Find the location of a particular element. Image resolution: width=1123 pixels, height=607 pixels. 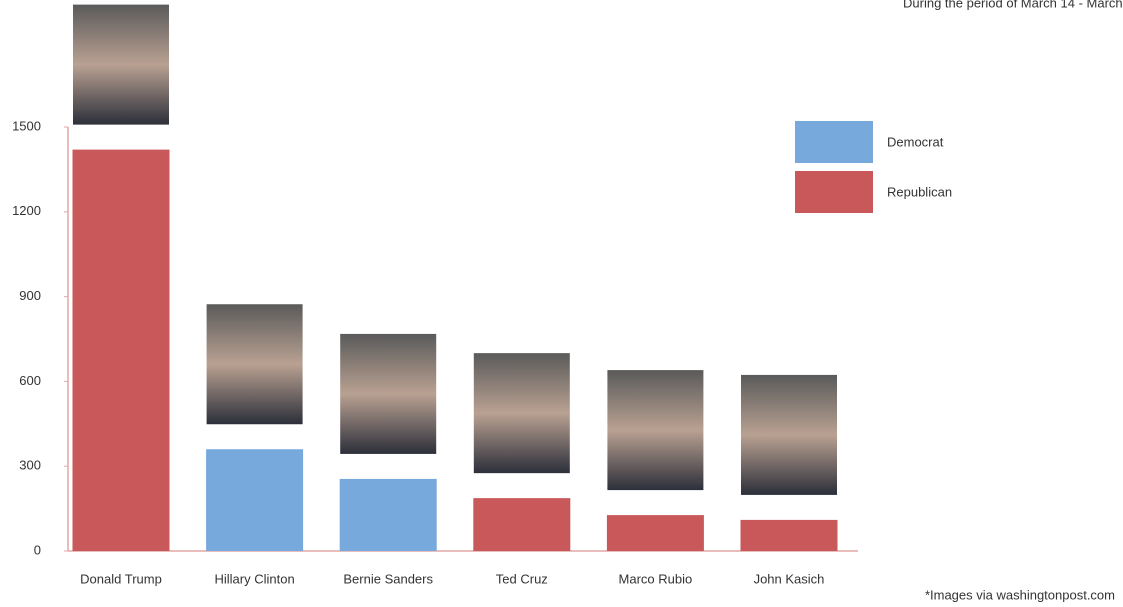

y-tick-label: 0 is located at coordinates (37, 549).